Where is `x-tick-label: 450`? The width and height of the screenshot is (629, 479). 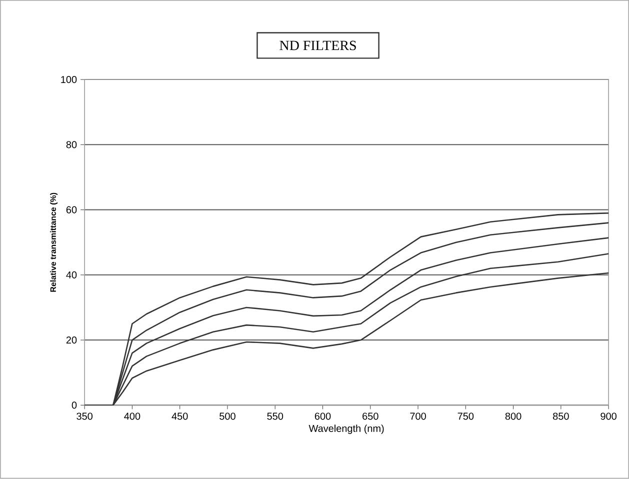 x-tick-label: 450 is located at coordinates (180, 416).